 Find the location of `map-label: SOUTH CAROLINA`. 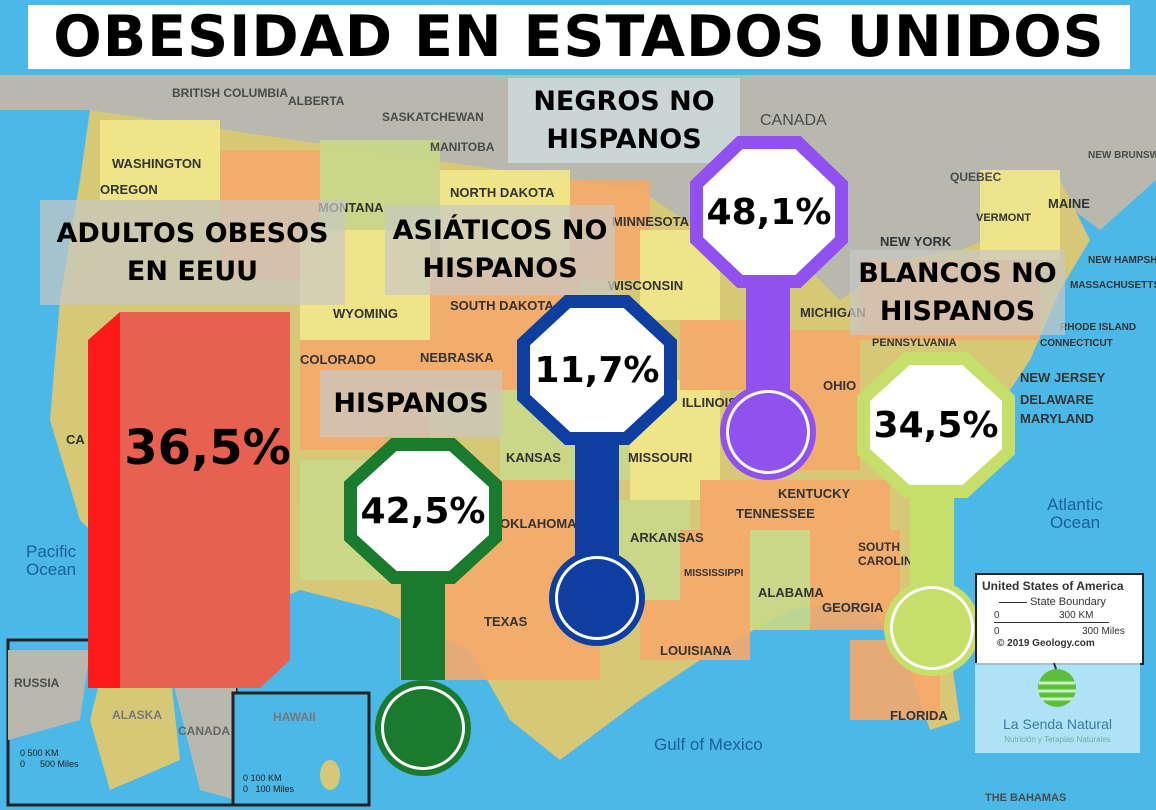

map-label: SOUTH CAROLINA is located at coordinates (890, 554).